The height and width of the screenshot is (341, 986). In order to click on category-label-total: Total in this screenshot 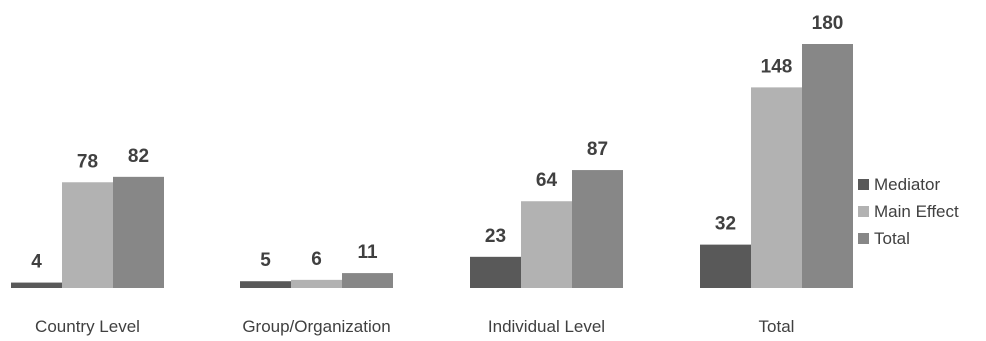, I will do `click(777, 326)`.